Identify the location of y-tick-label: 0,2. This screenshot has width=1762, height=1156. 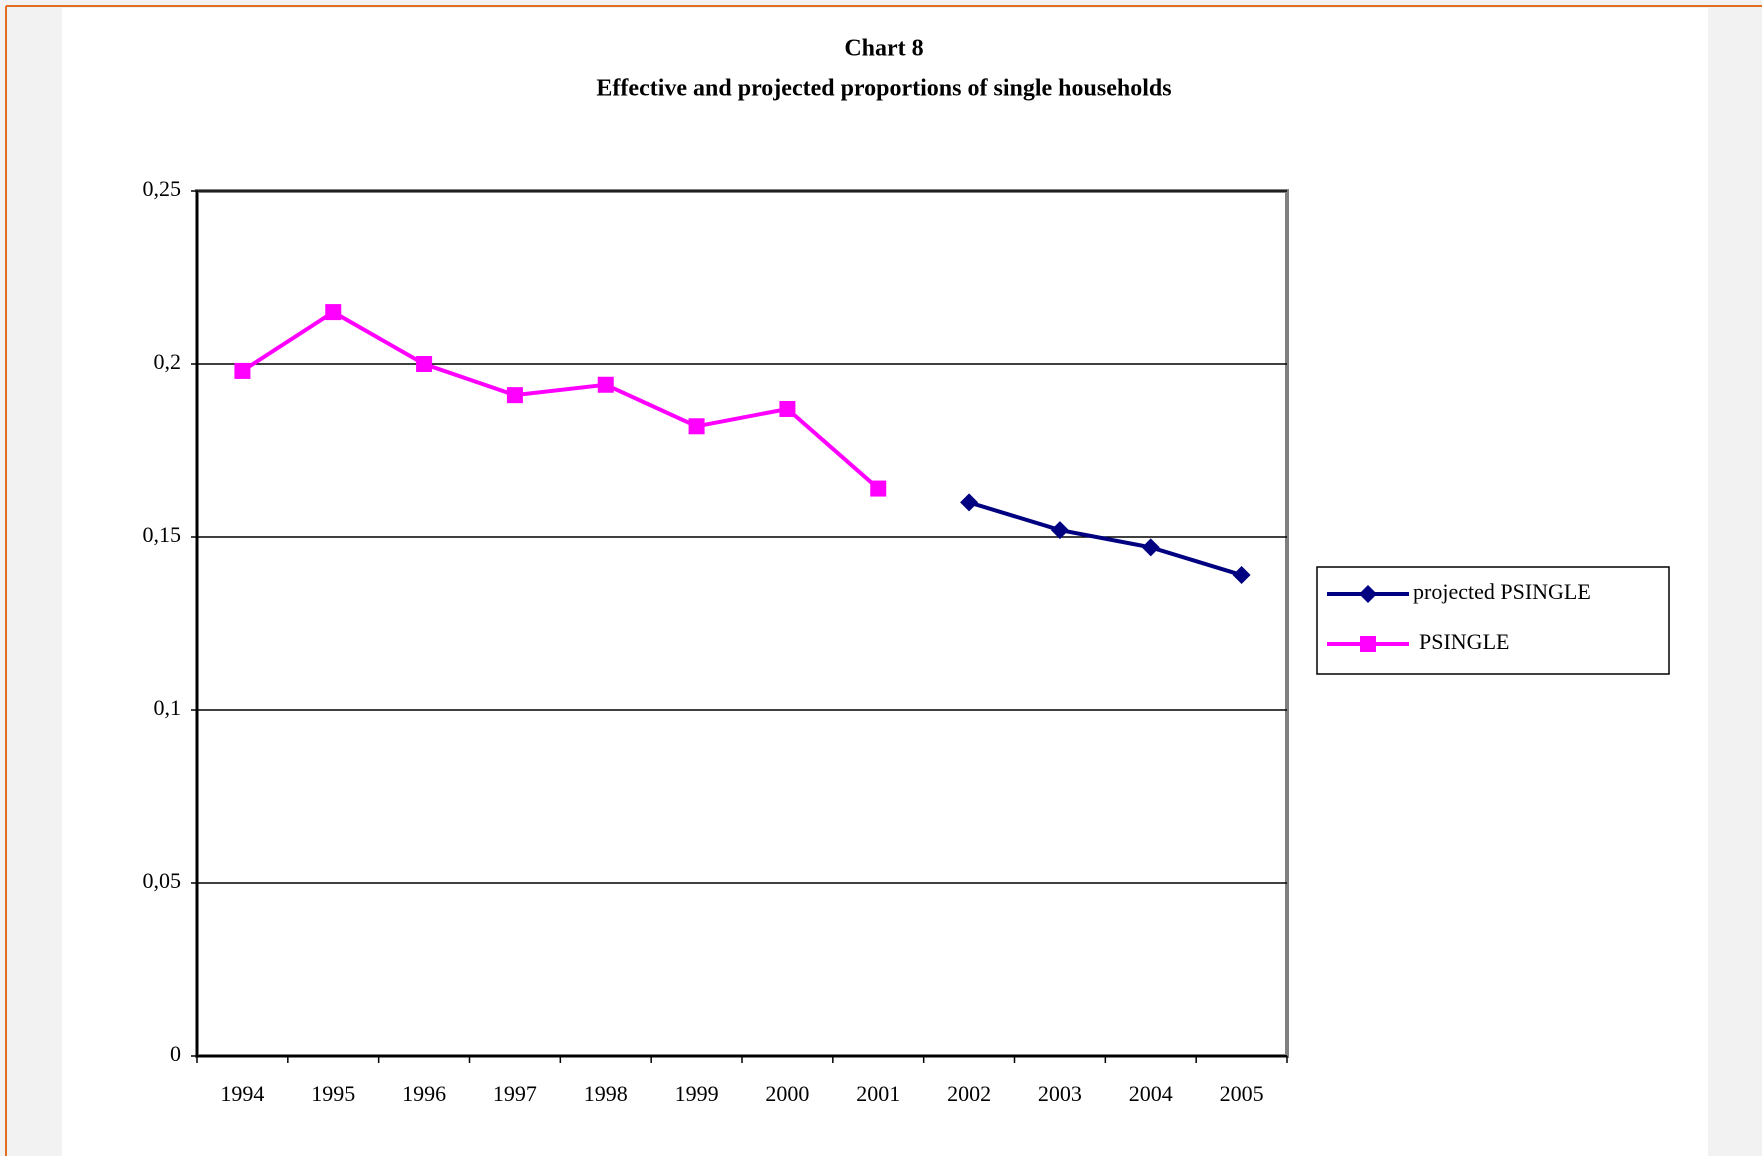
(168, 361).